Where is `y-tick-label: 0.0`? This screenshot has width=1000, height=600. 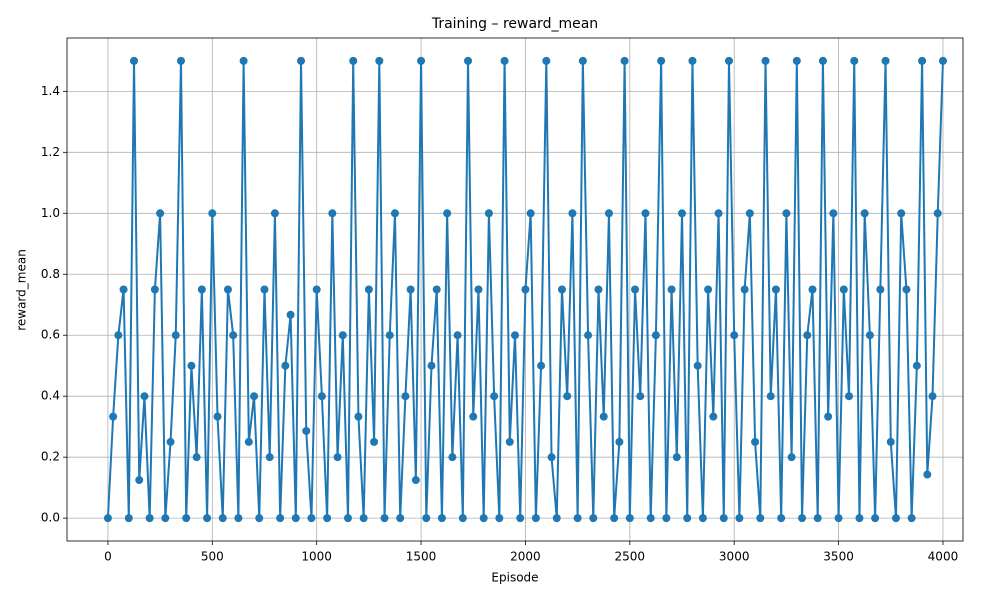 y-tick-label: 0.0 is located at coordinates (50, 518).